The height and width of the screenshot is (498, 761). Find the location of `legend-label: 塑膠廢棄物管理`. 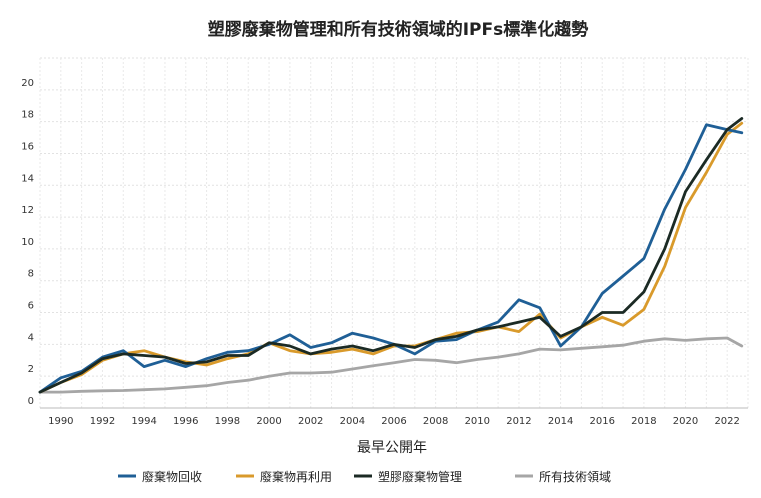

legend-label: 塑膠廢棄物管理 is located at coordinates (420, 476).